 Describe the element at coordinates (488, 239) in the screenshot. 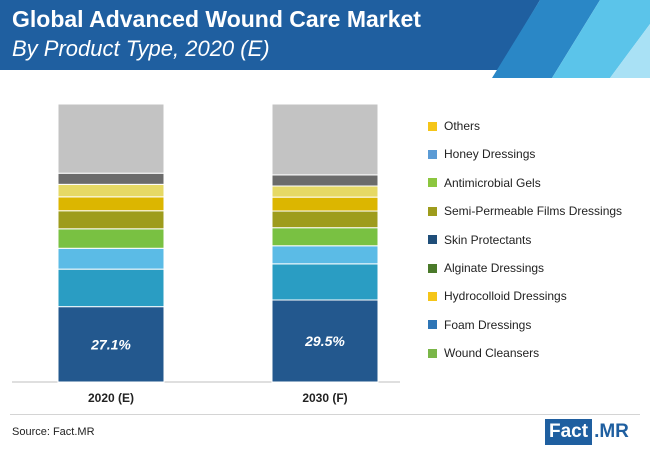

I see `legend-label: Skin Protectants` at that location.